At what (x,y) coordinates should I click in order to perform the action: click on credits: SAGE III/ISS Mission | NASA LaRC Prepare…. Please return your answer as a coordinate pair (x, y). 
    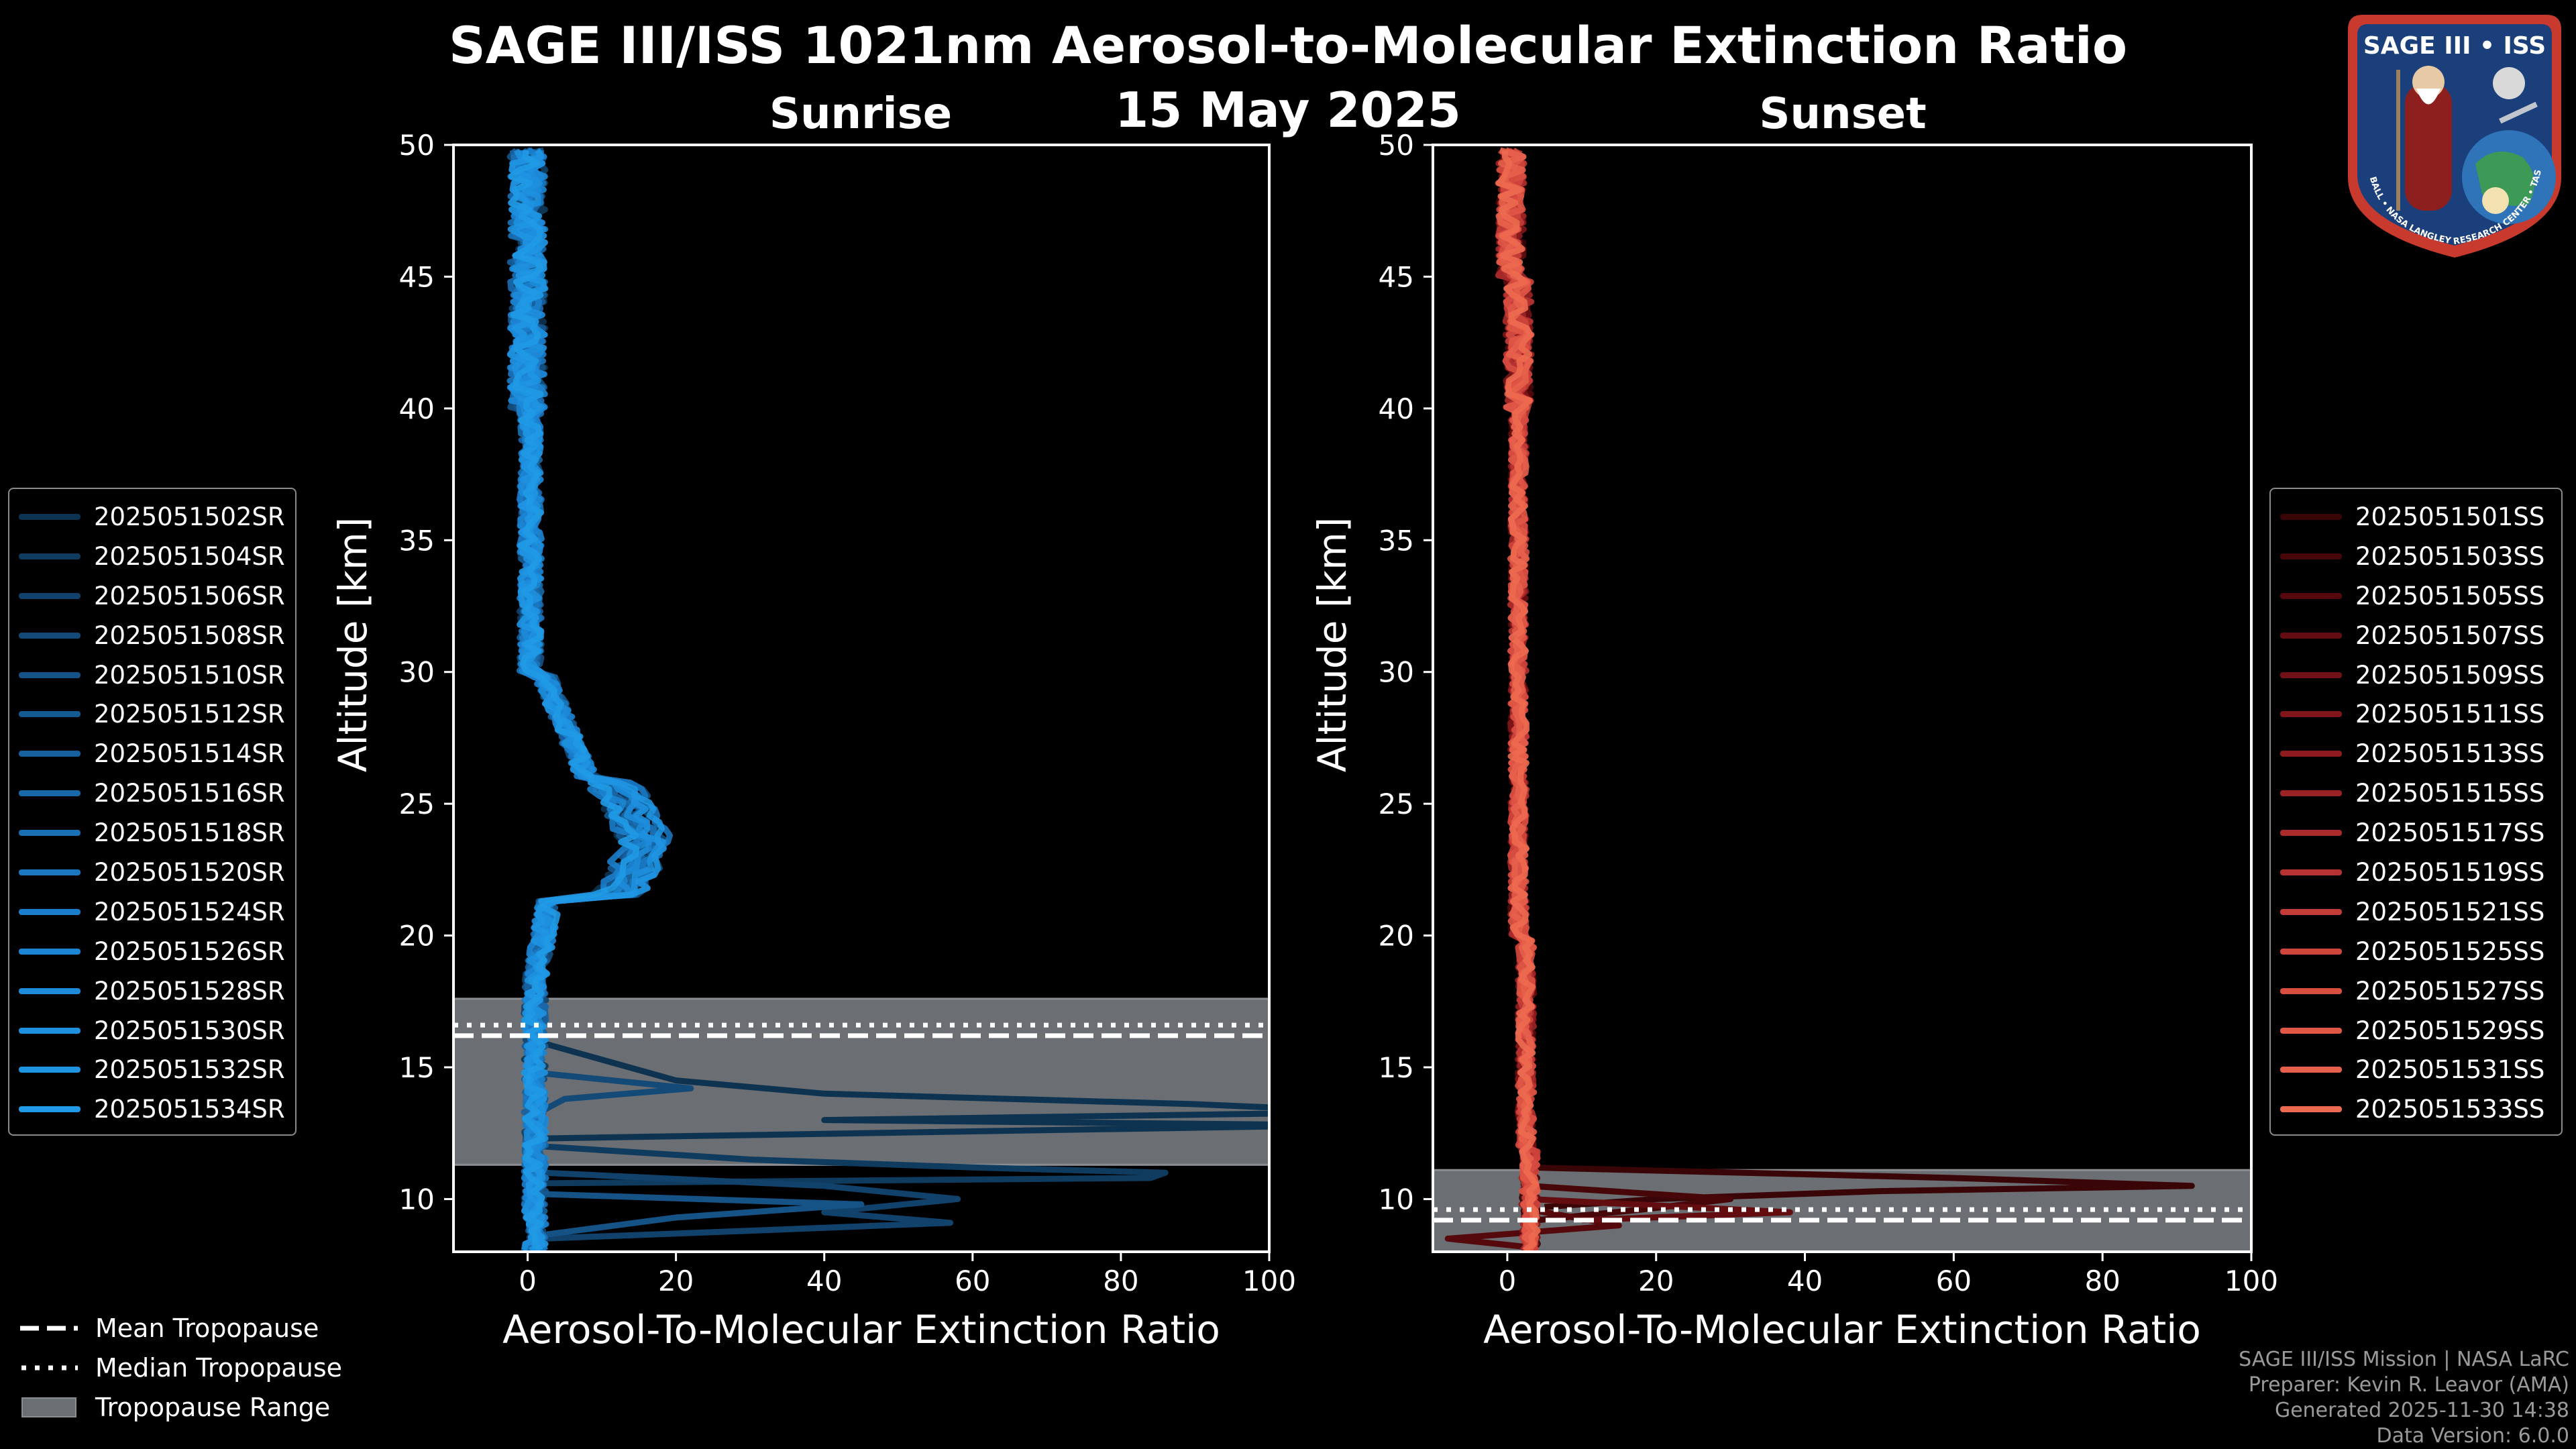
    Looking at the image, I should click on (2404, 1398).